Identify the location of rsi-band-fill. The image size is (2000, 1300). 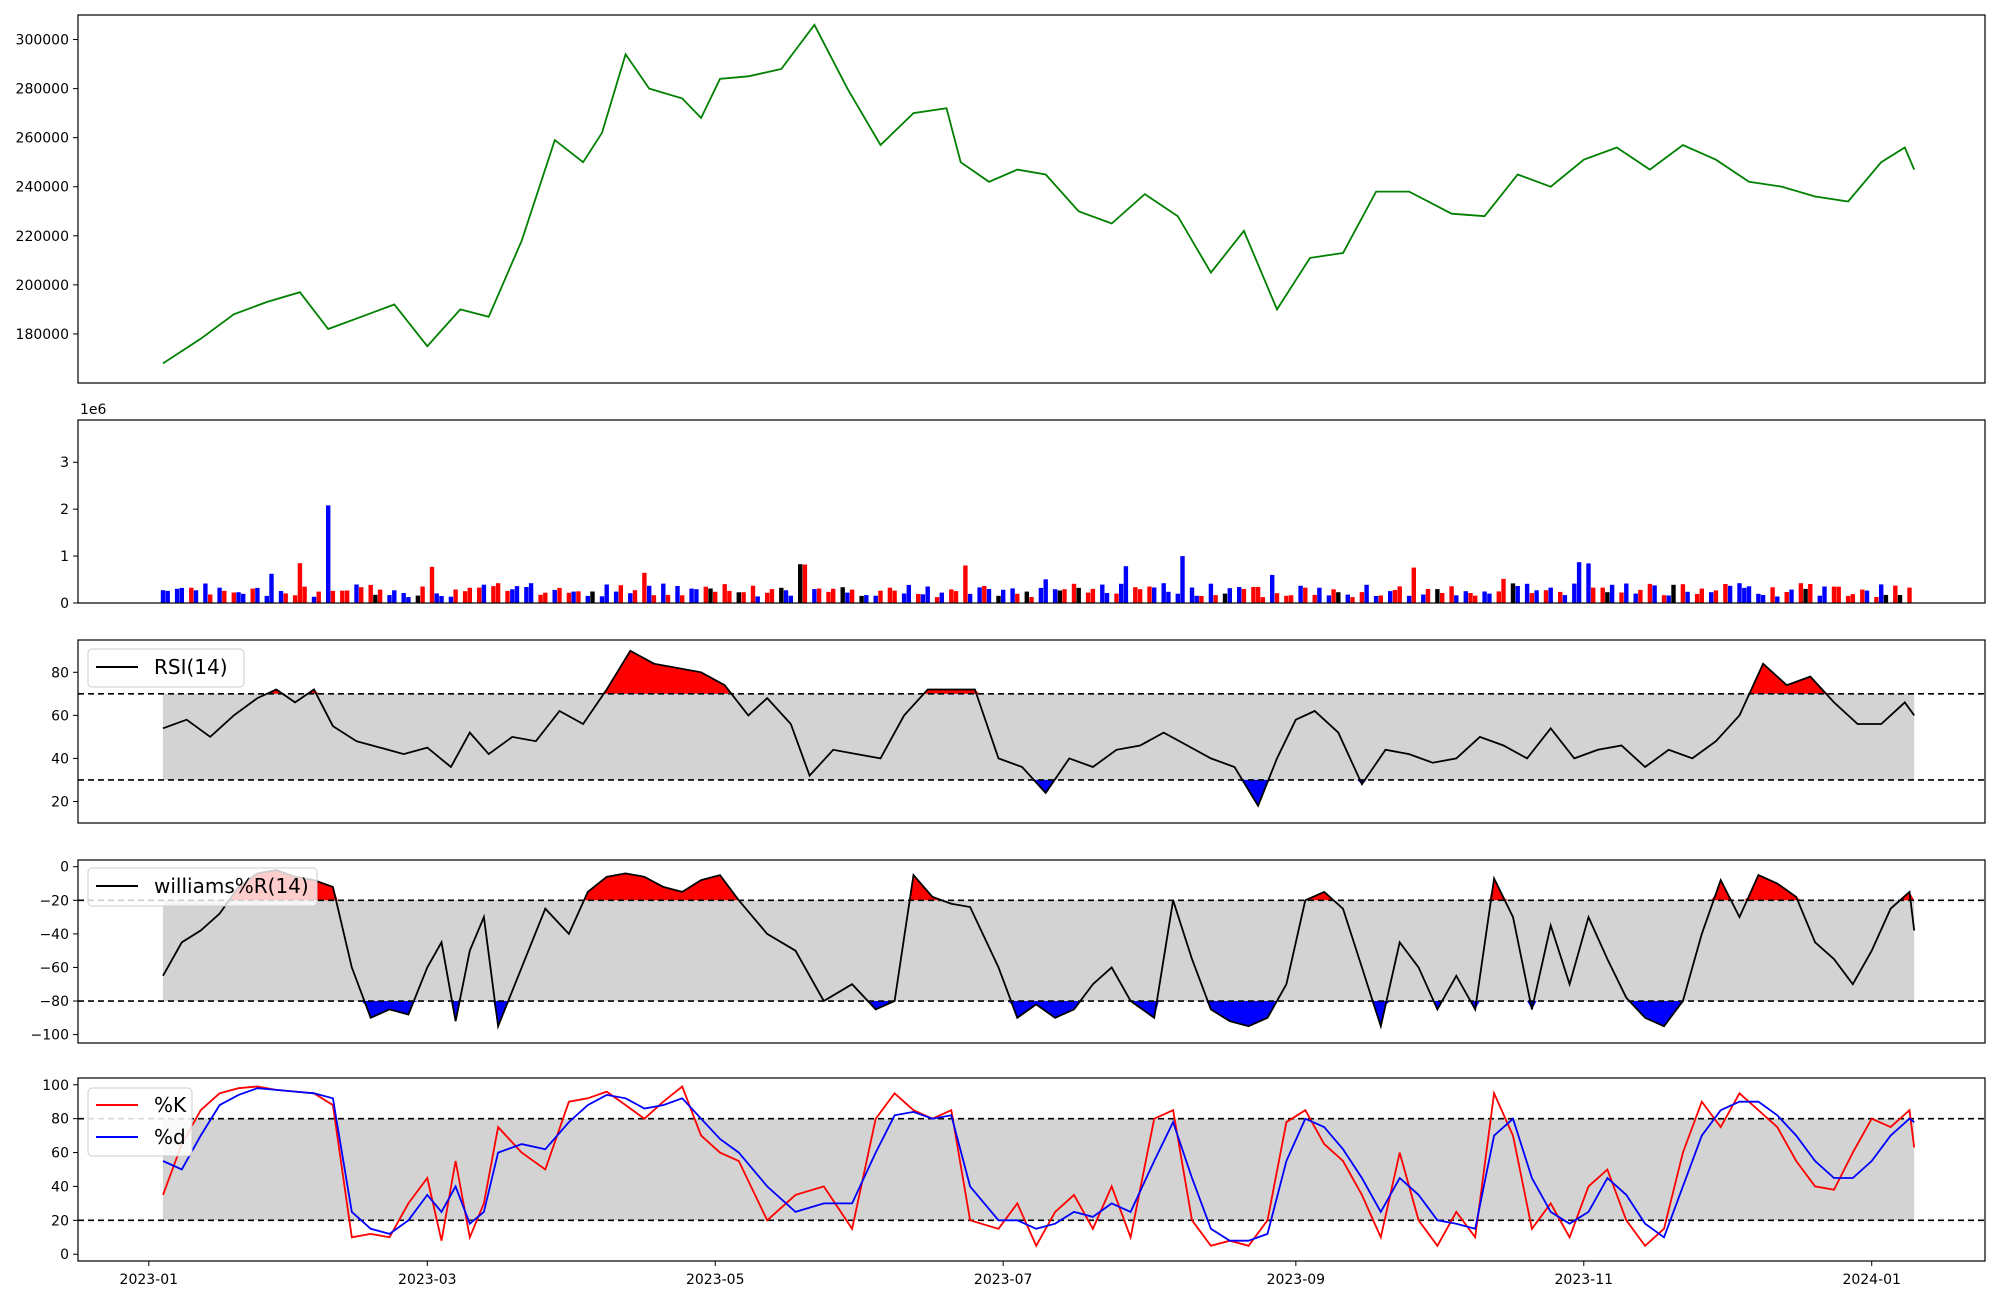
(1038, 736).